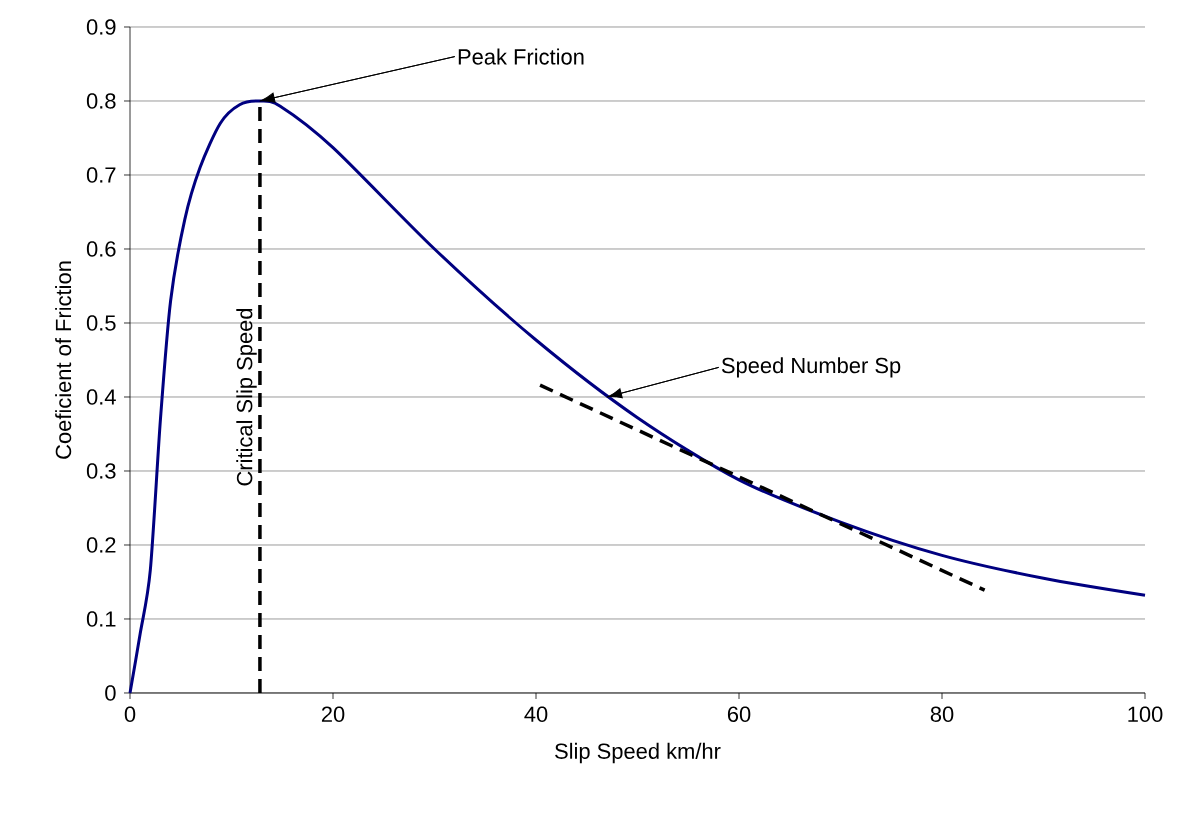 Image resolution: width=1183 pixels, height=815 pixels. Describe the element at coordinates (101, 545) in the screenshot. I see `y-tick-label: 0.2` at that location.